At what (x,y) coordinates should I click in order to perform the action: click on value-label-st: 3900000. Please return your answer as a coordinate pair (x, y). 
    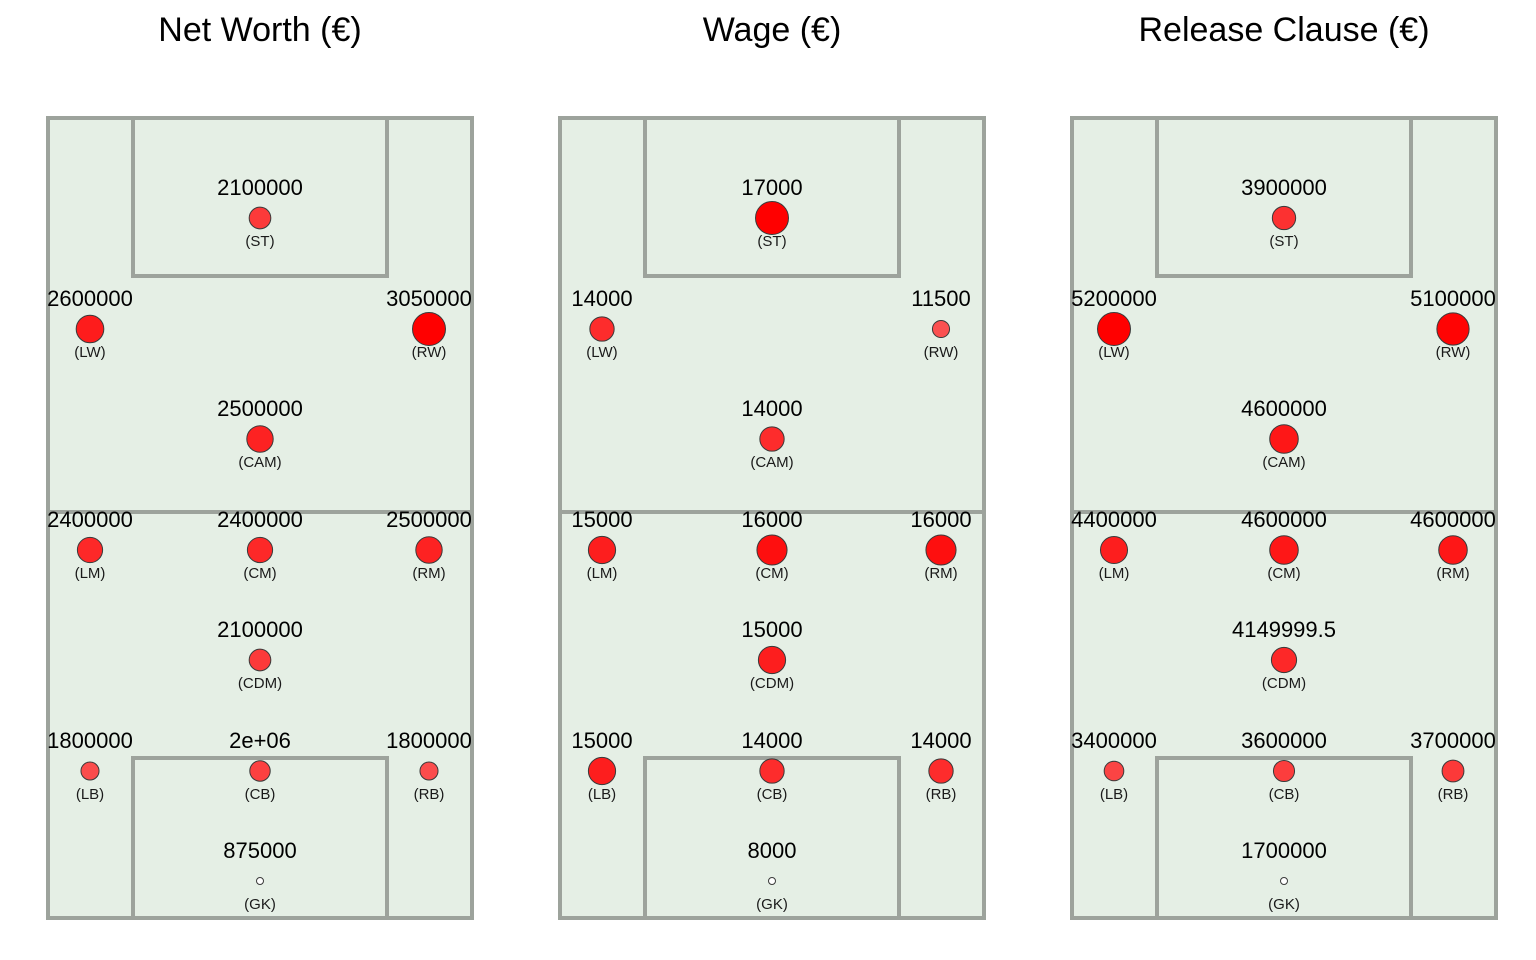
    Looking at the image, I should click on (1284, 187).